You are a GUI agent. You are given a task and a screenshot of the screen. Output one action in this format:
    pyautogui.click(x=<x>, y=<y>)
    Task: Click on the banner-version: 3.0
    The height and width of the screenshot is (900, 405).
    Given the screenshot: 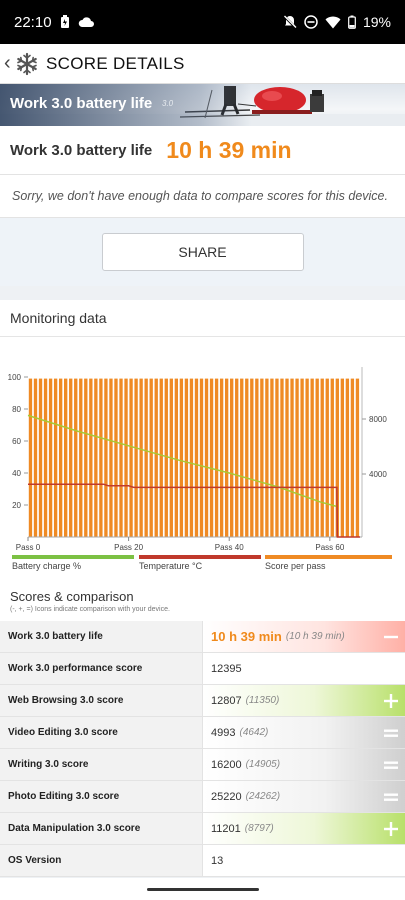 What is the action you would take?
    pyautogui.click(x=168, y=103)
    